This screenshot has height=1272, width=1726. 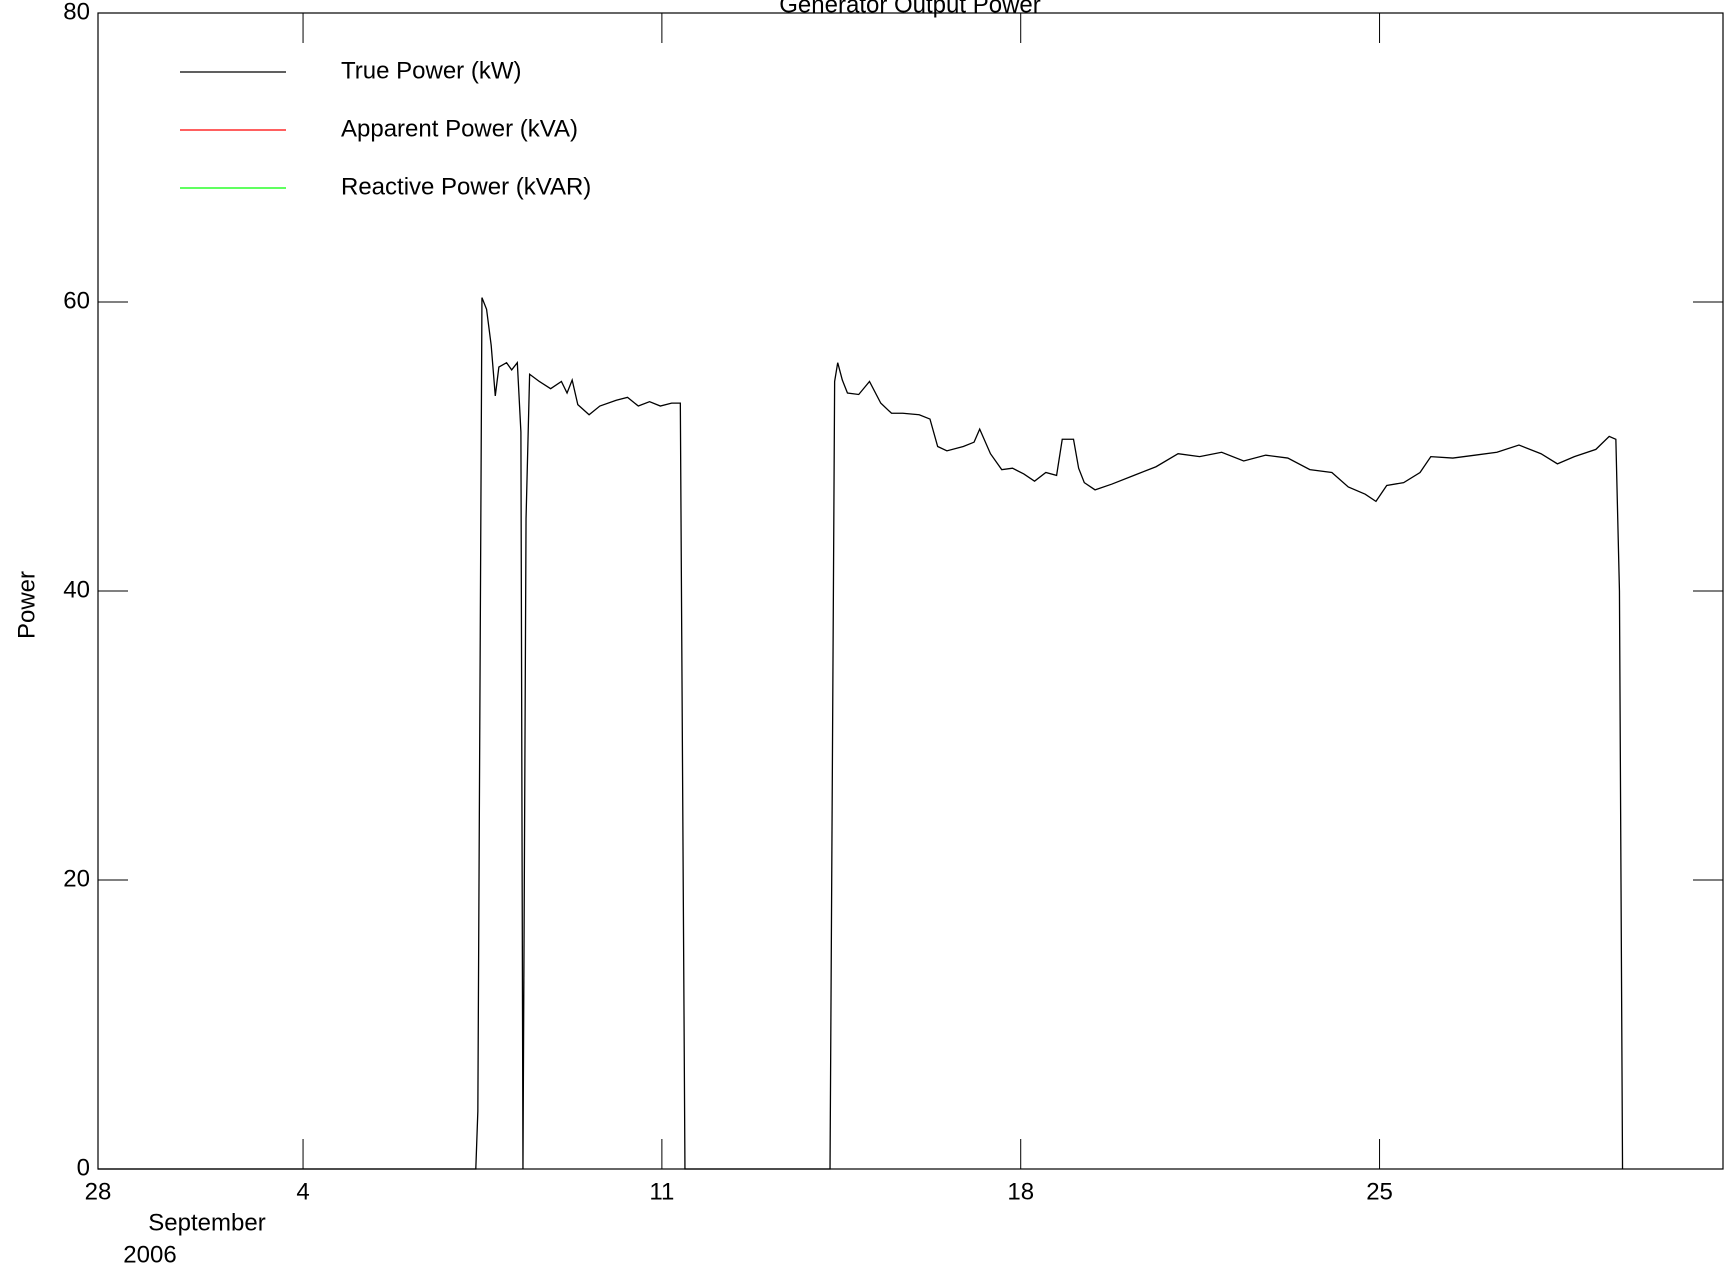 What do you see at coordinates (661, 1191) in the screenshot?
I see `x-tick-label: 11` at bounding box center [661, 1191].